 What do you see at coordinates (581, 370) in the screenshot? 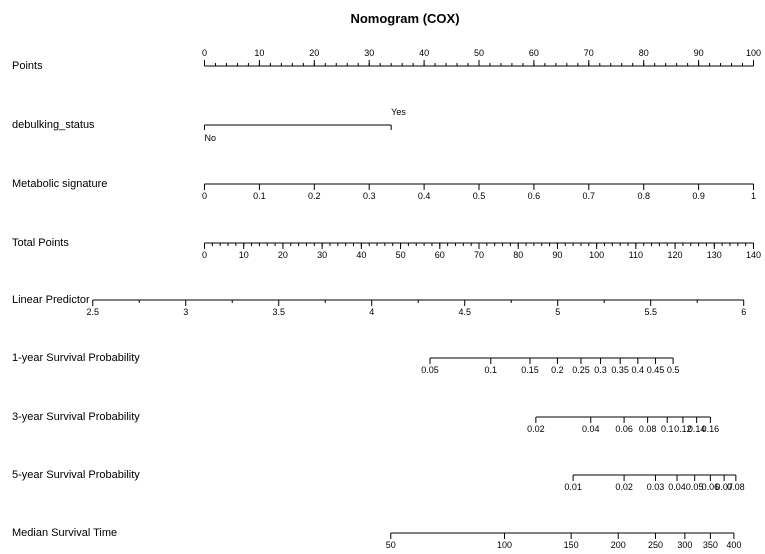
I see `tick-label: 0.25` at bounding box center [581, 370].